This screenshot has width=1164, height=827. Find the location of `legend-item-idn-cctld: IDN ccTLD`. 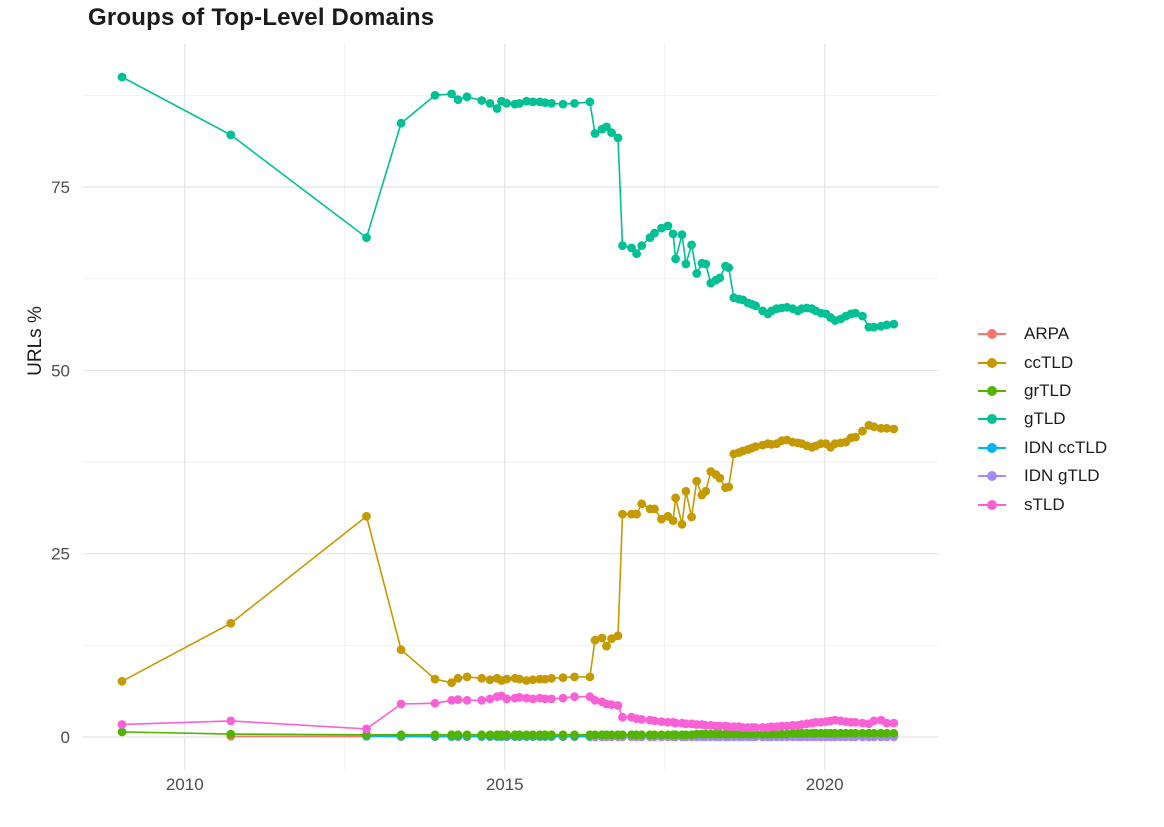

legend-item-idn-cctld: IDN ccTLD is located at coordinates (1034, 448).